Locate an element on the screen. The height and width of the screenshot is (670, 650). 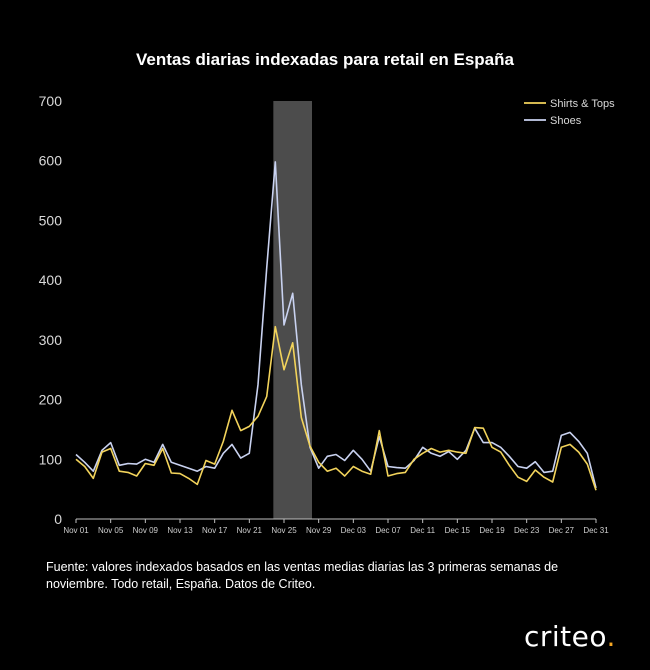
x-tick-label: Dec 11 is located at coordinates (422, 530).